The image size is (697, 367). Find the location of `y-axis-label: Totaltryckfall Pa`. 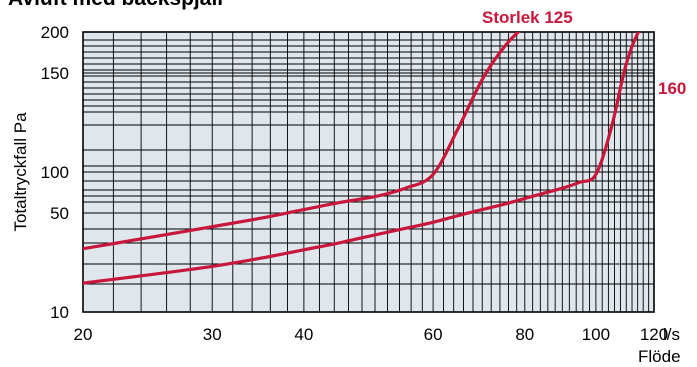

y-axis-label: Totaltryckfall Pa is located at coordinates (20, 172).